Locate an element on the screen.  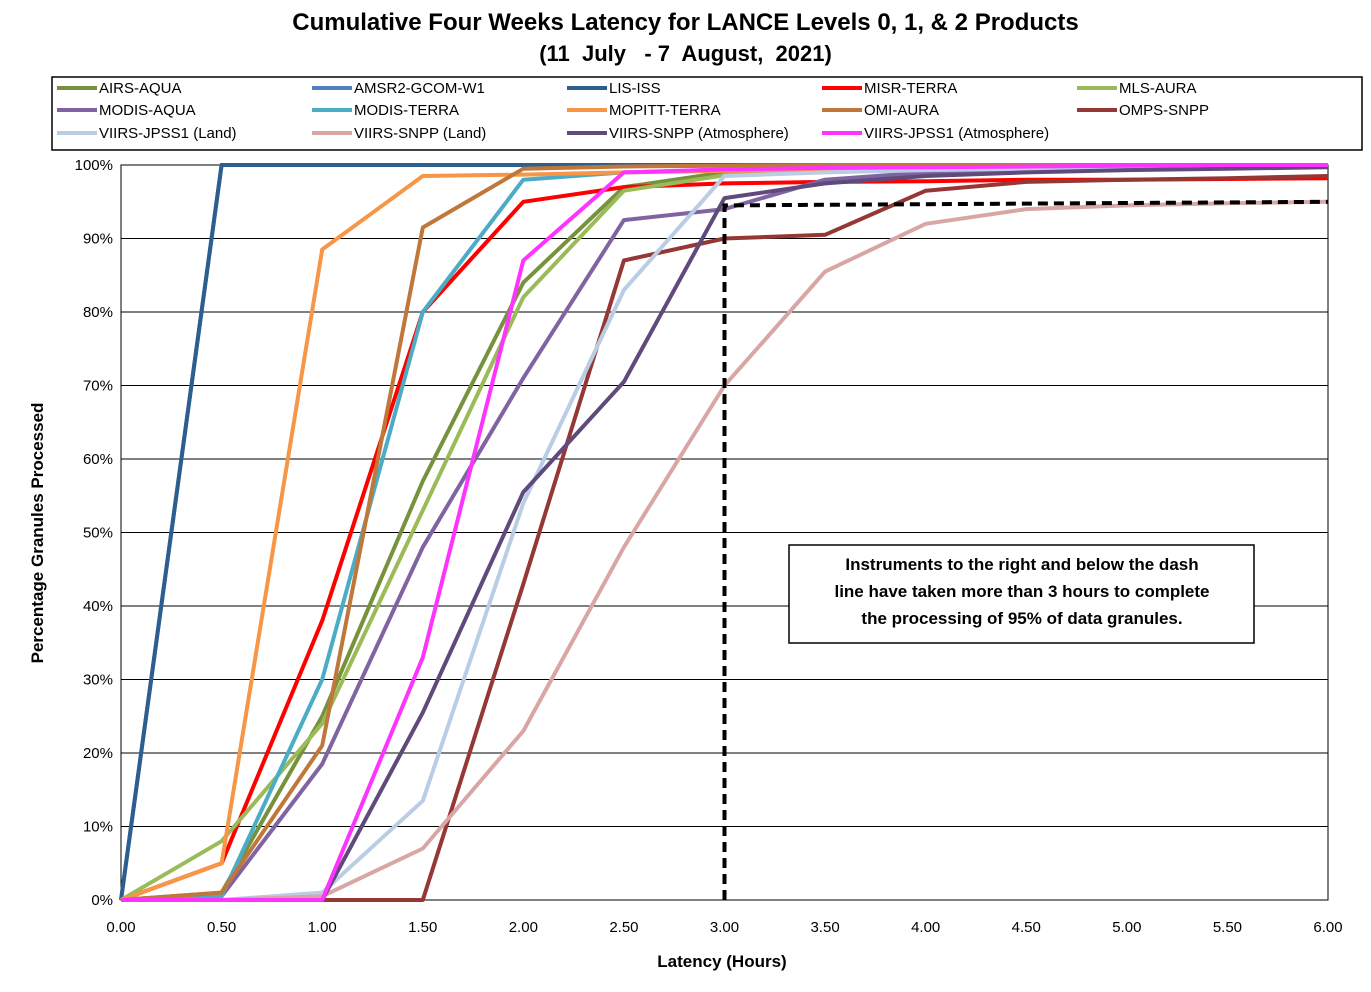
legend-label: MLS-AURA is located at coordinates (1158, 88).